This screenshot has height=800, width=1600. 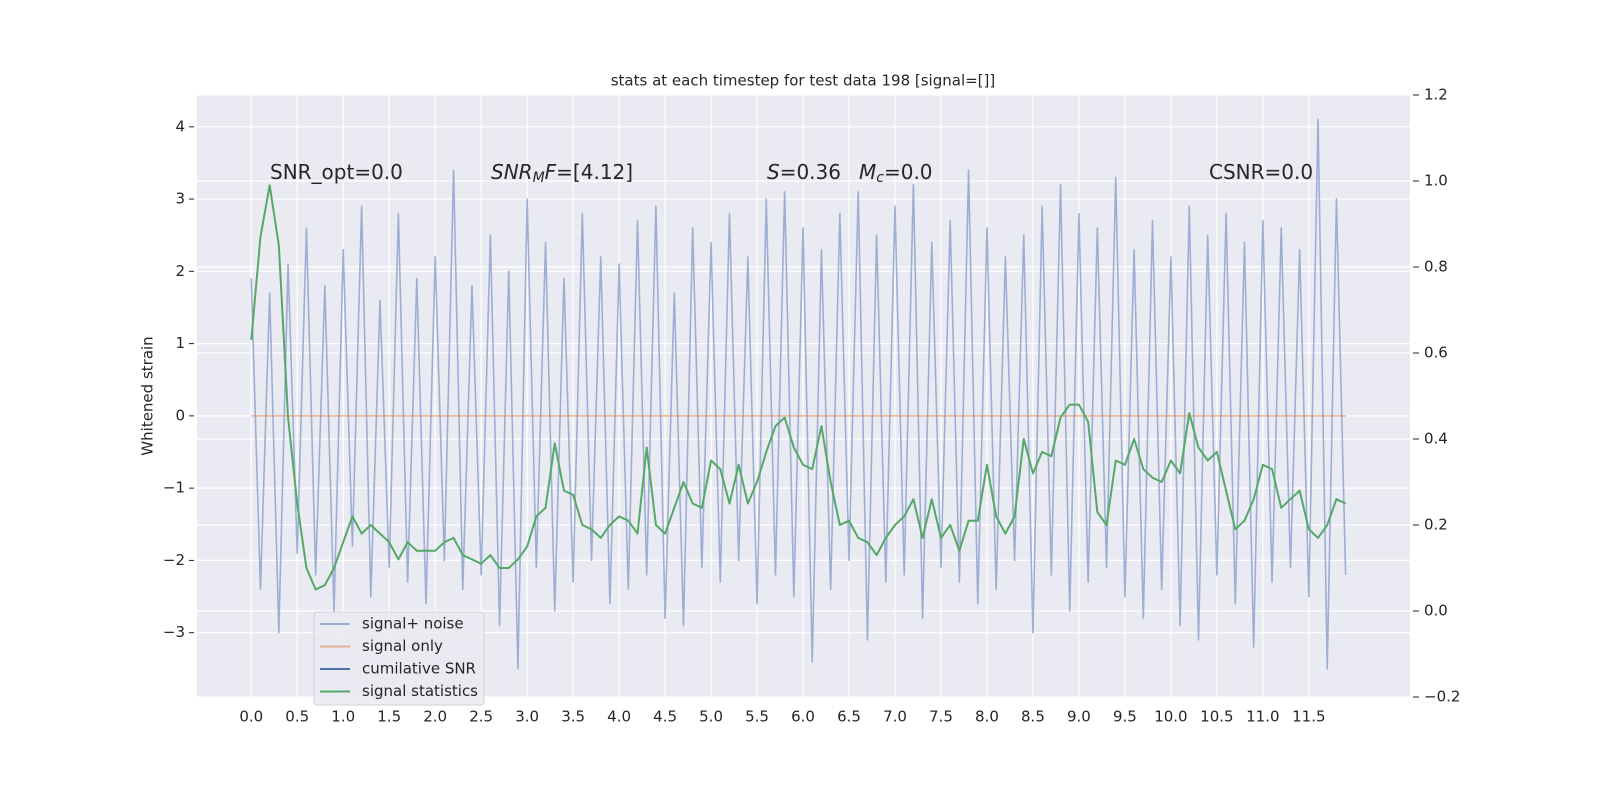 I want to click on annotation: CSNR=0.0, so click(x=1261, y=172).